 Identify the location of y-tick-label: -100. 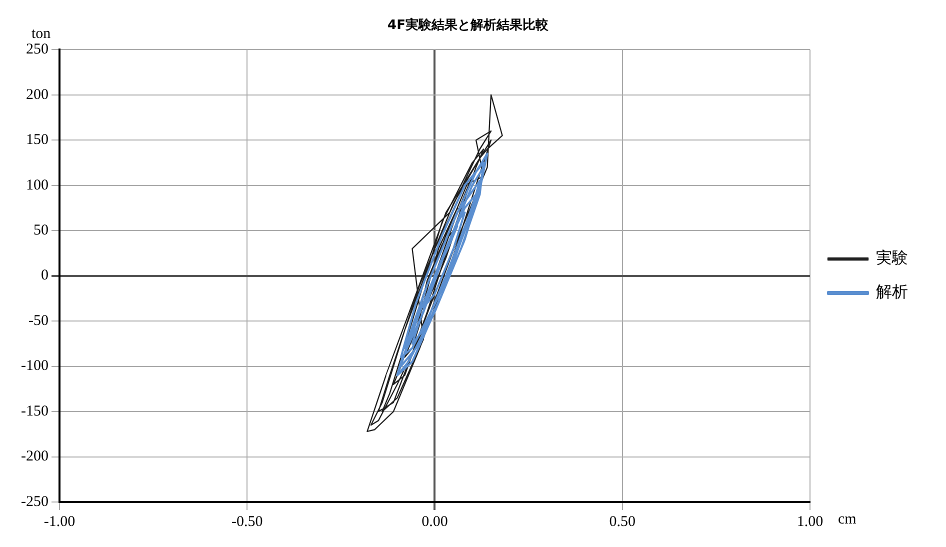
(34, 366).